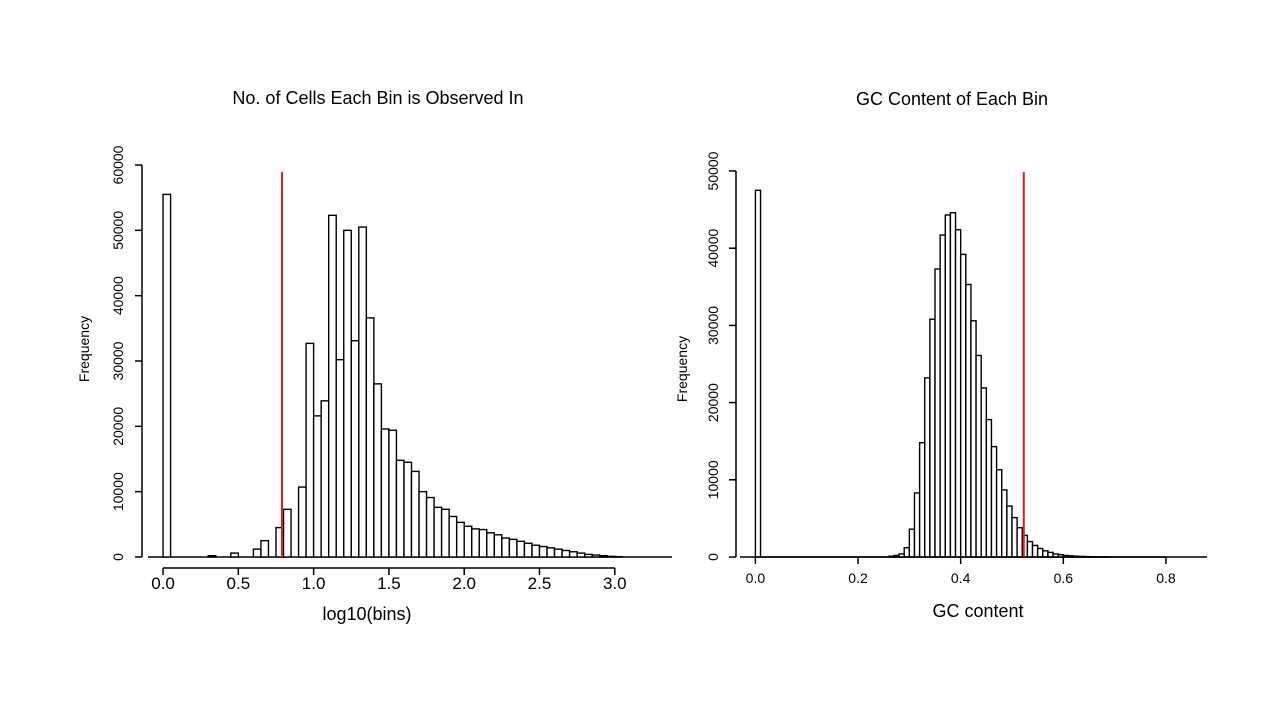 Image resolution: width=1280 pixels, height=720 pixels. What do you see at coordinates (389, 583) in the screenshot?
I see `x-tick-label: 1.5` at bounding box center [389, 583].